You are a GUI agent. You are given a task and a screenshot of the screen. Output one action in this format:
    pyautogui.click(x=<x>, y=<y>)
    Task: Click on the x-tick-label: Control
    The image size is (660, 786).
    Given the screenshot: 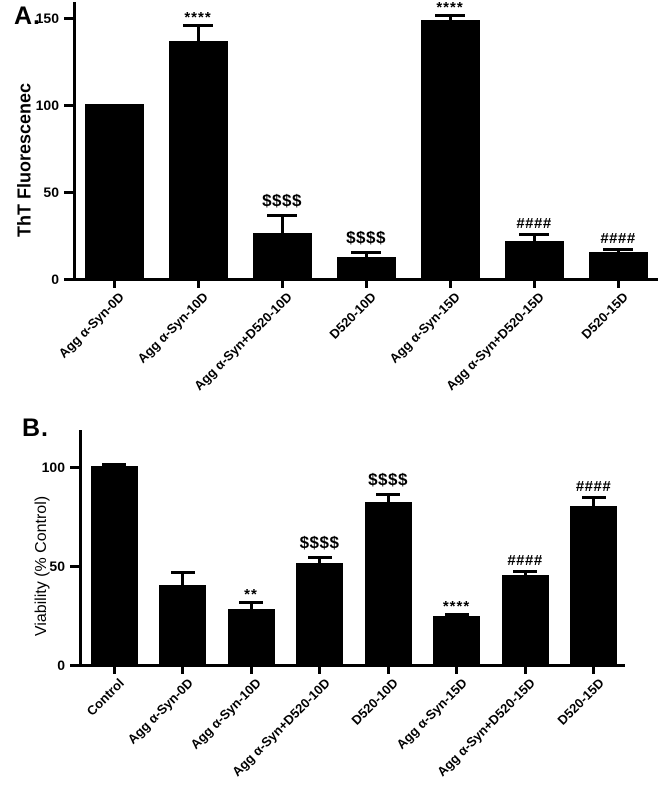 What is the action you would take?
    pyautogui.click(x=105, y=697)
    